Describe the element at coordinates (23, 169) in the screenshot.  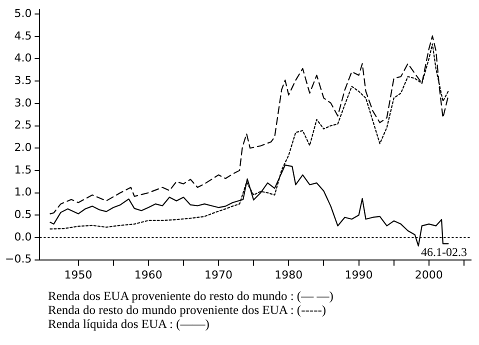
I see `y-tick-label: 1.5` at that location.